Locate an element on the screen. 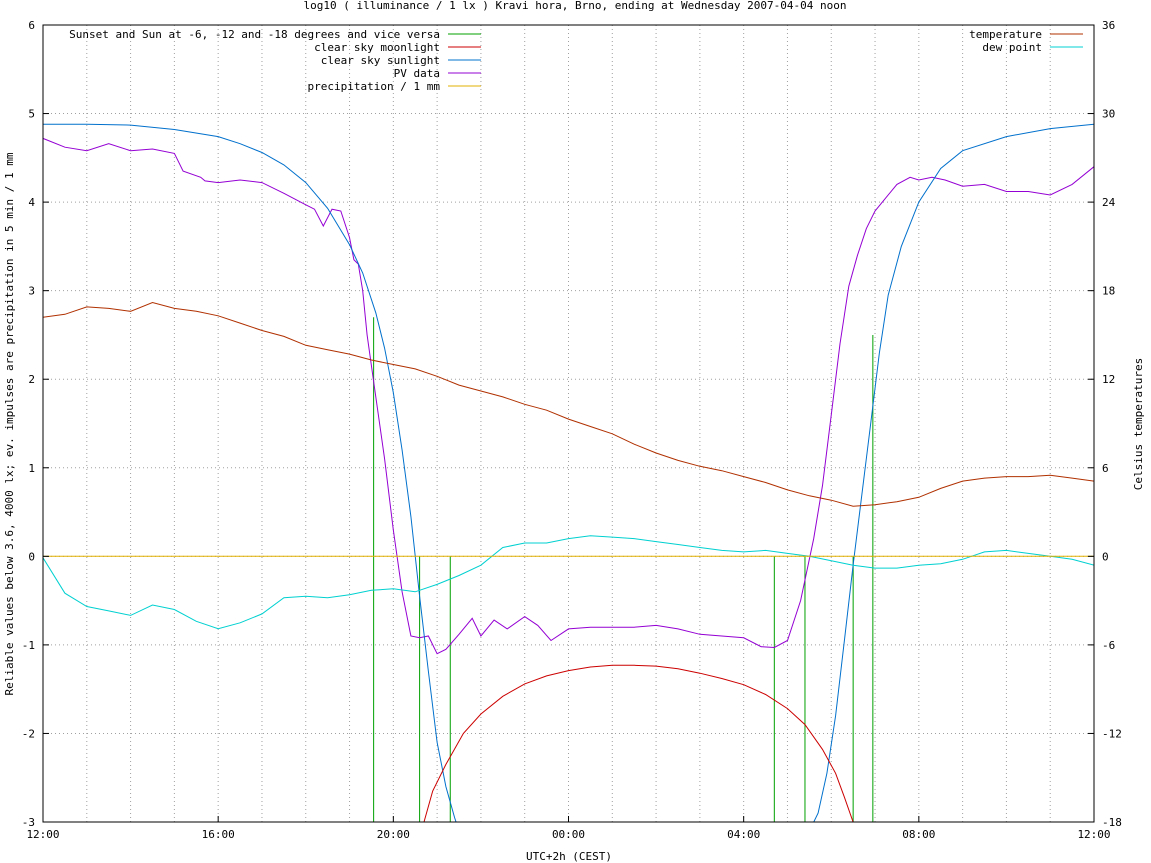  x-tick-label: 16:00 is located at coordinates (218, 834).